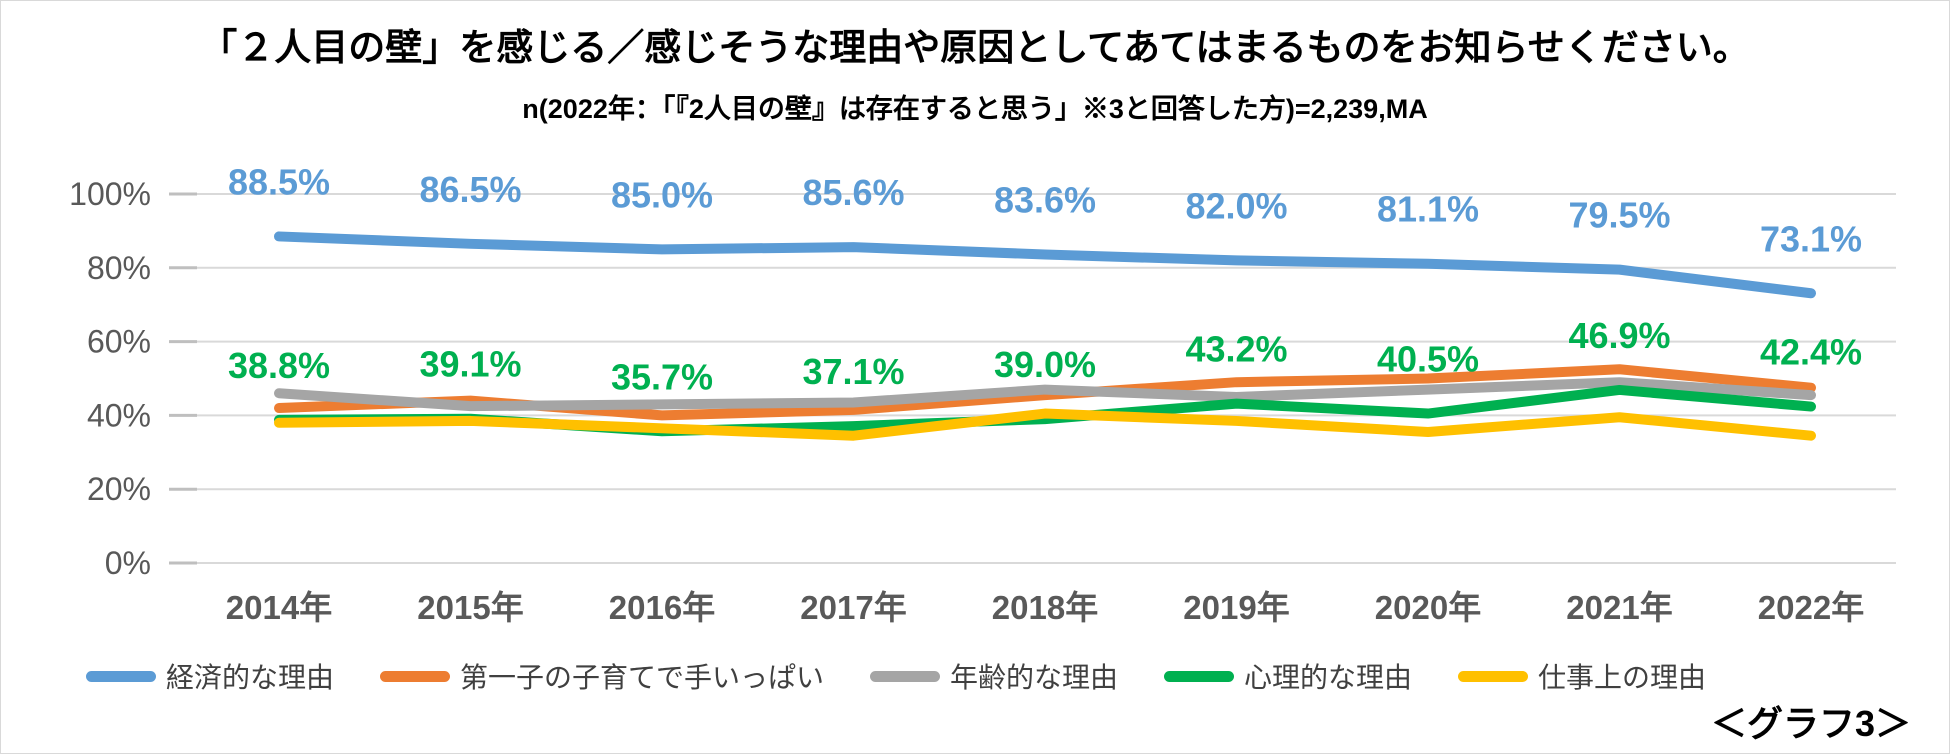 The image size is (1950, 754). I want to click on x-axis-label: 2019年, so click(1236, 607).